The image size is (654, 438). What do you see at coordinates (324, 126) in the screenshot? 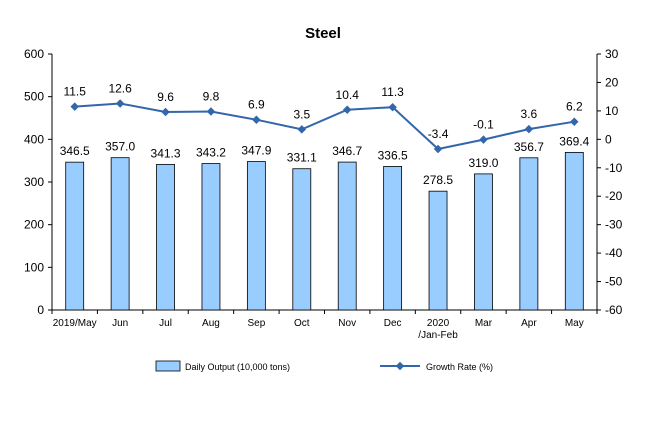
I see `growth-rate-line` at bounding box center [324, 126].